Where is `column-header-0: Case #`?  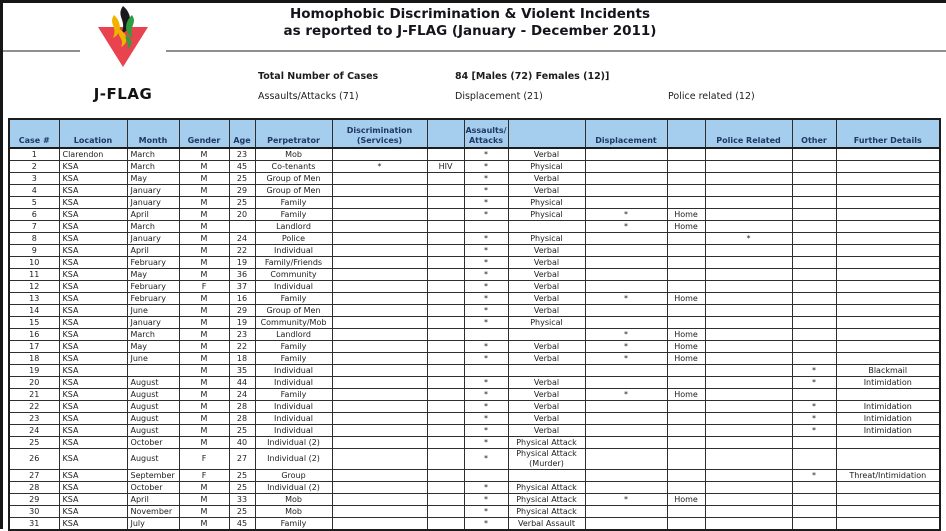 column-header-0: Case # is located at coordinates (34, 133).